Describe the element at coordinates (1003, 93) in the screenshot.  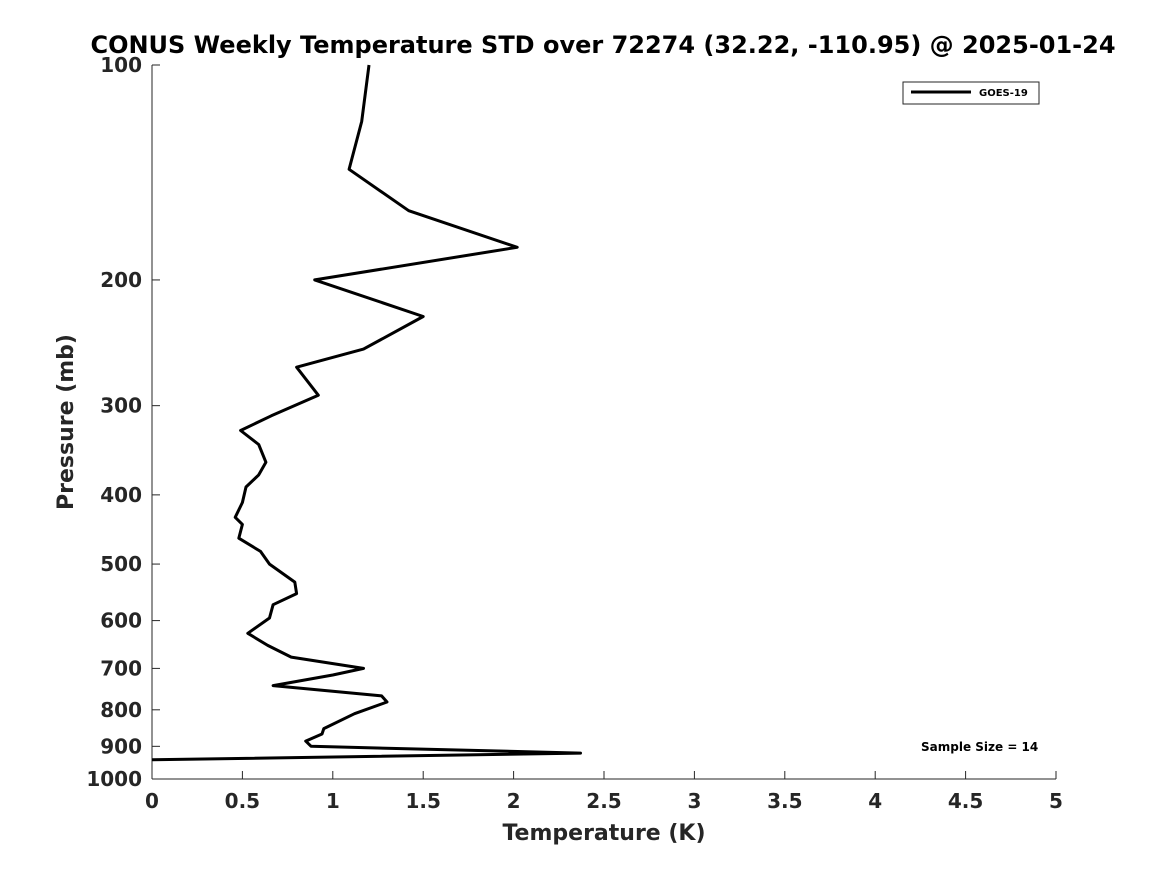
I see `legend-label-goes-19: GOES-19` at that location.